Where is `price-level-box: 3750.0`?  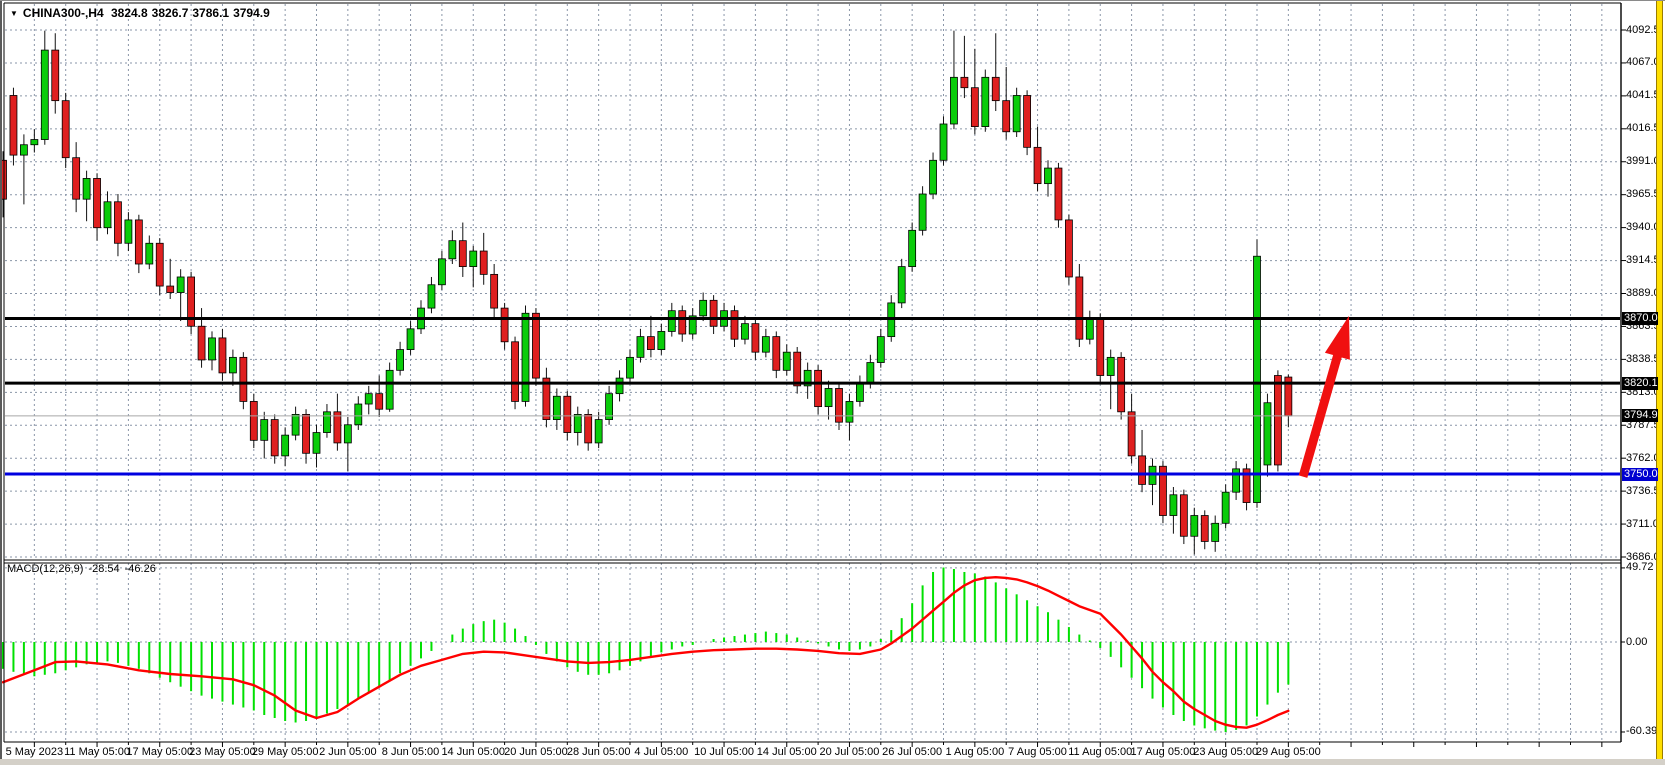
price-level-box: 3750.0 is located at coordinates (1640, 474).